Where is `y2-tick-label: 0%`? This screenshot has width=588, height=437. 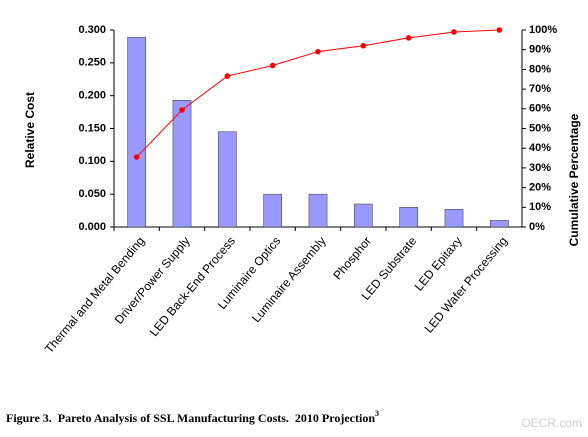 y2-tick-label: 0% is located at coordinates (537, 227).